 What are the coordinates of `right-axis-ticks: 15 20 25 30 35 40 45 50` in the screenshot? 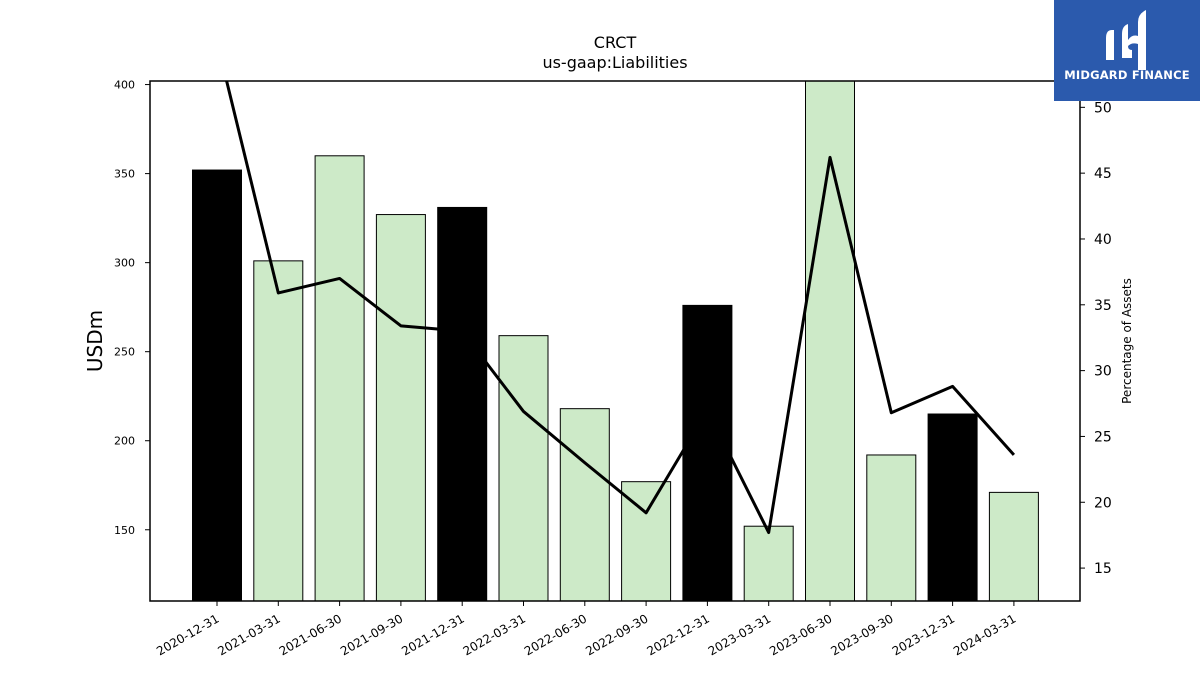 It's located at (1096, 338).